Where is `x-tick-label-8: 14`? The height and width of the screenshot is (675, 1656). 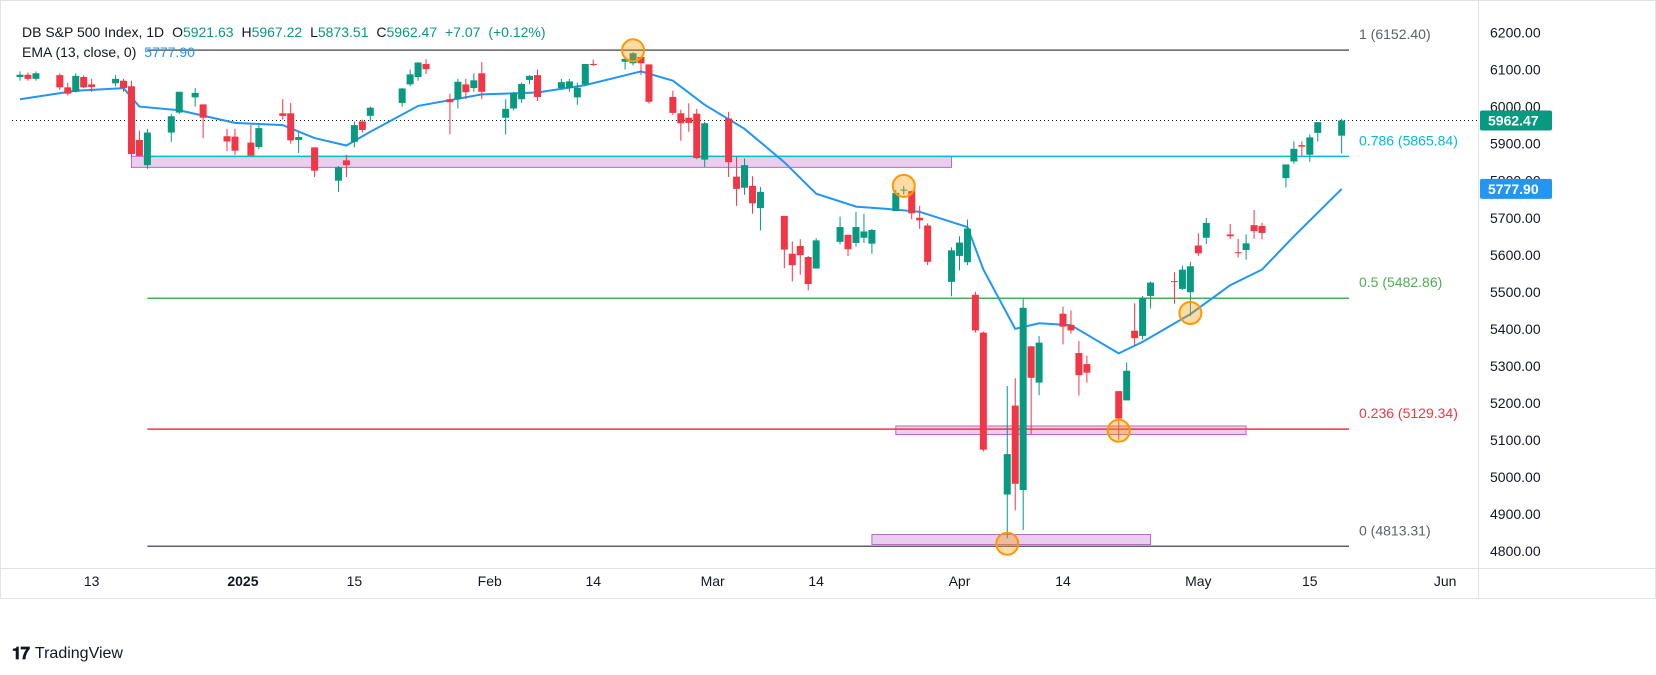
x-tick-label-8: 14 is located at coordinates (1063, 581).